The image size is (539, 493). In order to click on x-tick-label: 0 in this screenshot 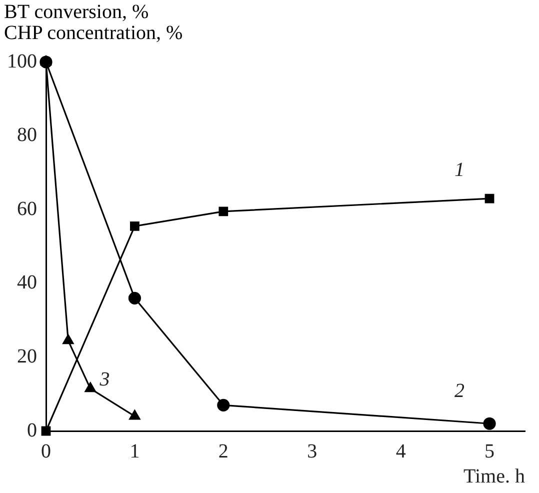, I will do `click(46, 451)`.